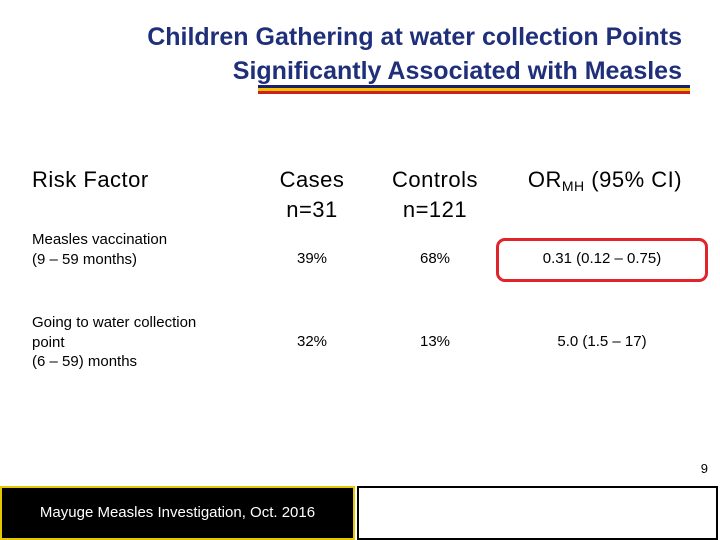 Image resolution: width=720 pixels, height=540 pixels. Describe the element at coordinates (573, 186) in the screenshot. I see `header-or-subscript: MH` at that location.